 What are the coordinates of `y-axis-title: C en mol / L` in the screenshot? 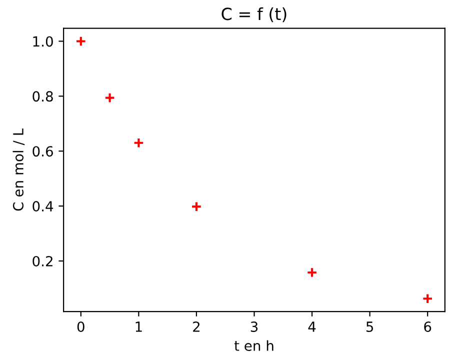 It's located at (18, 169).